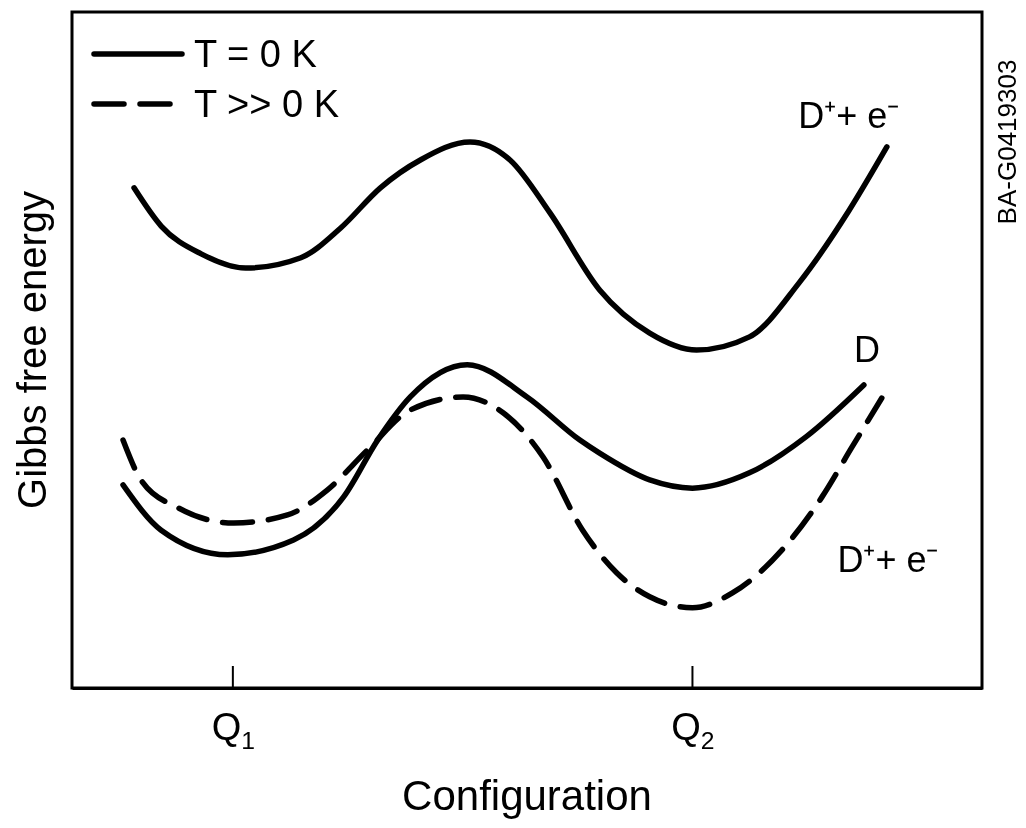 This screenshot has width=1026, height=828. I want to click on x-tick-label: Q$_{2}$, so click(693, 730).